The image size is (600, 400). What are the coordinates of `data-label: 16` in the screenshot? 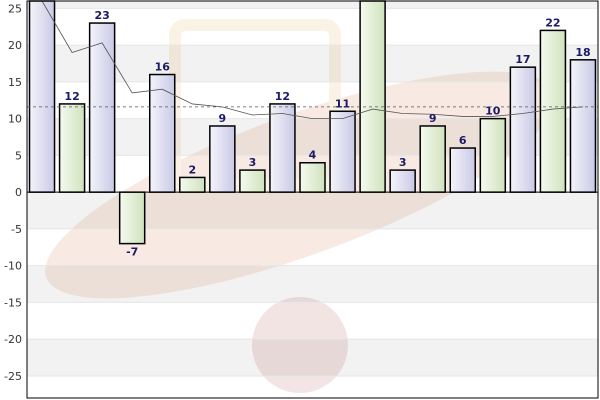 It's located at (163, 67).